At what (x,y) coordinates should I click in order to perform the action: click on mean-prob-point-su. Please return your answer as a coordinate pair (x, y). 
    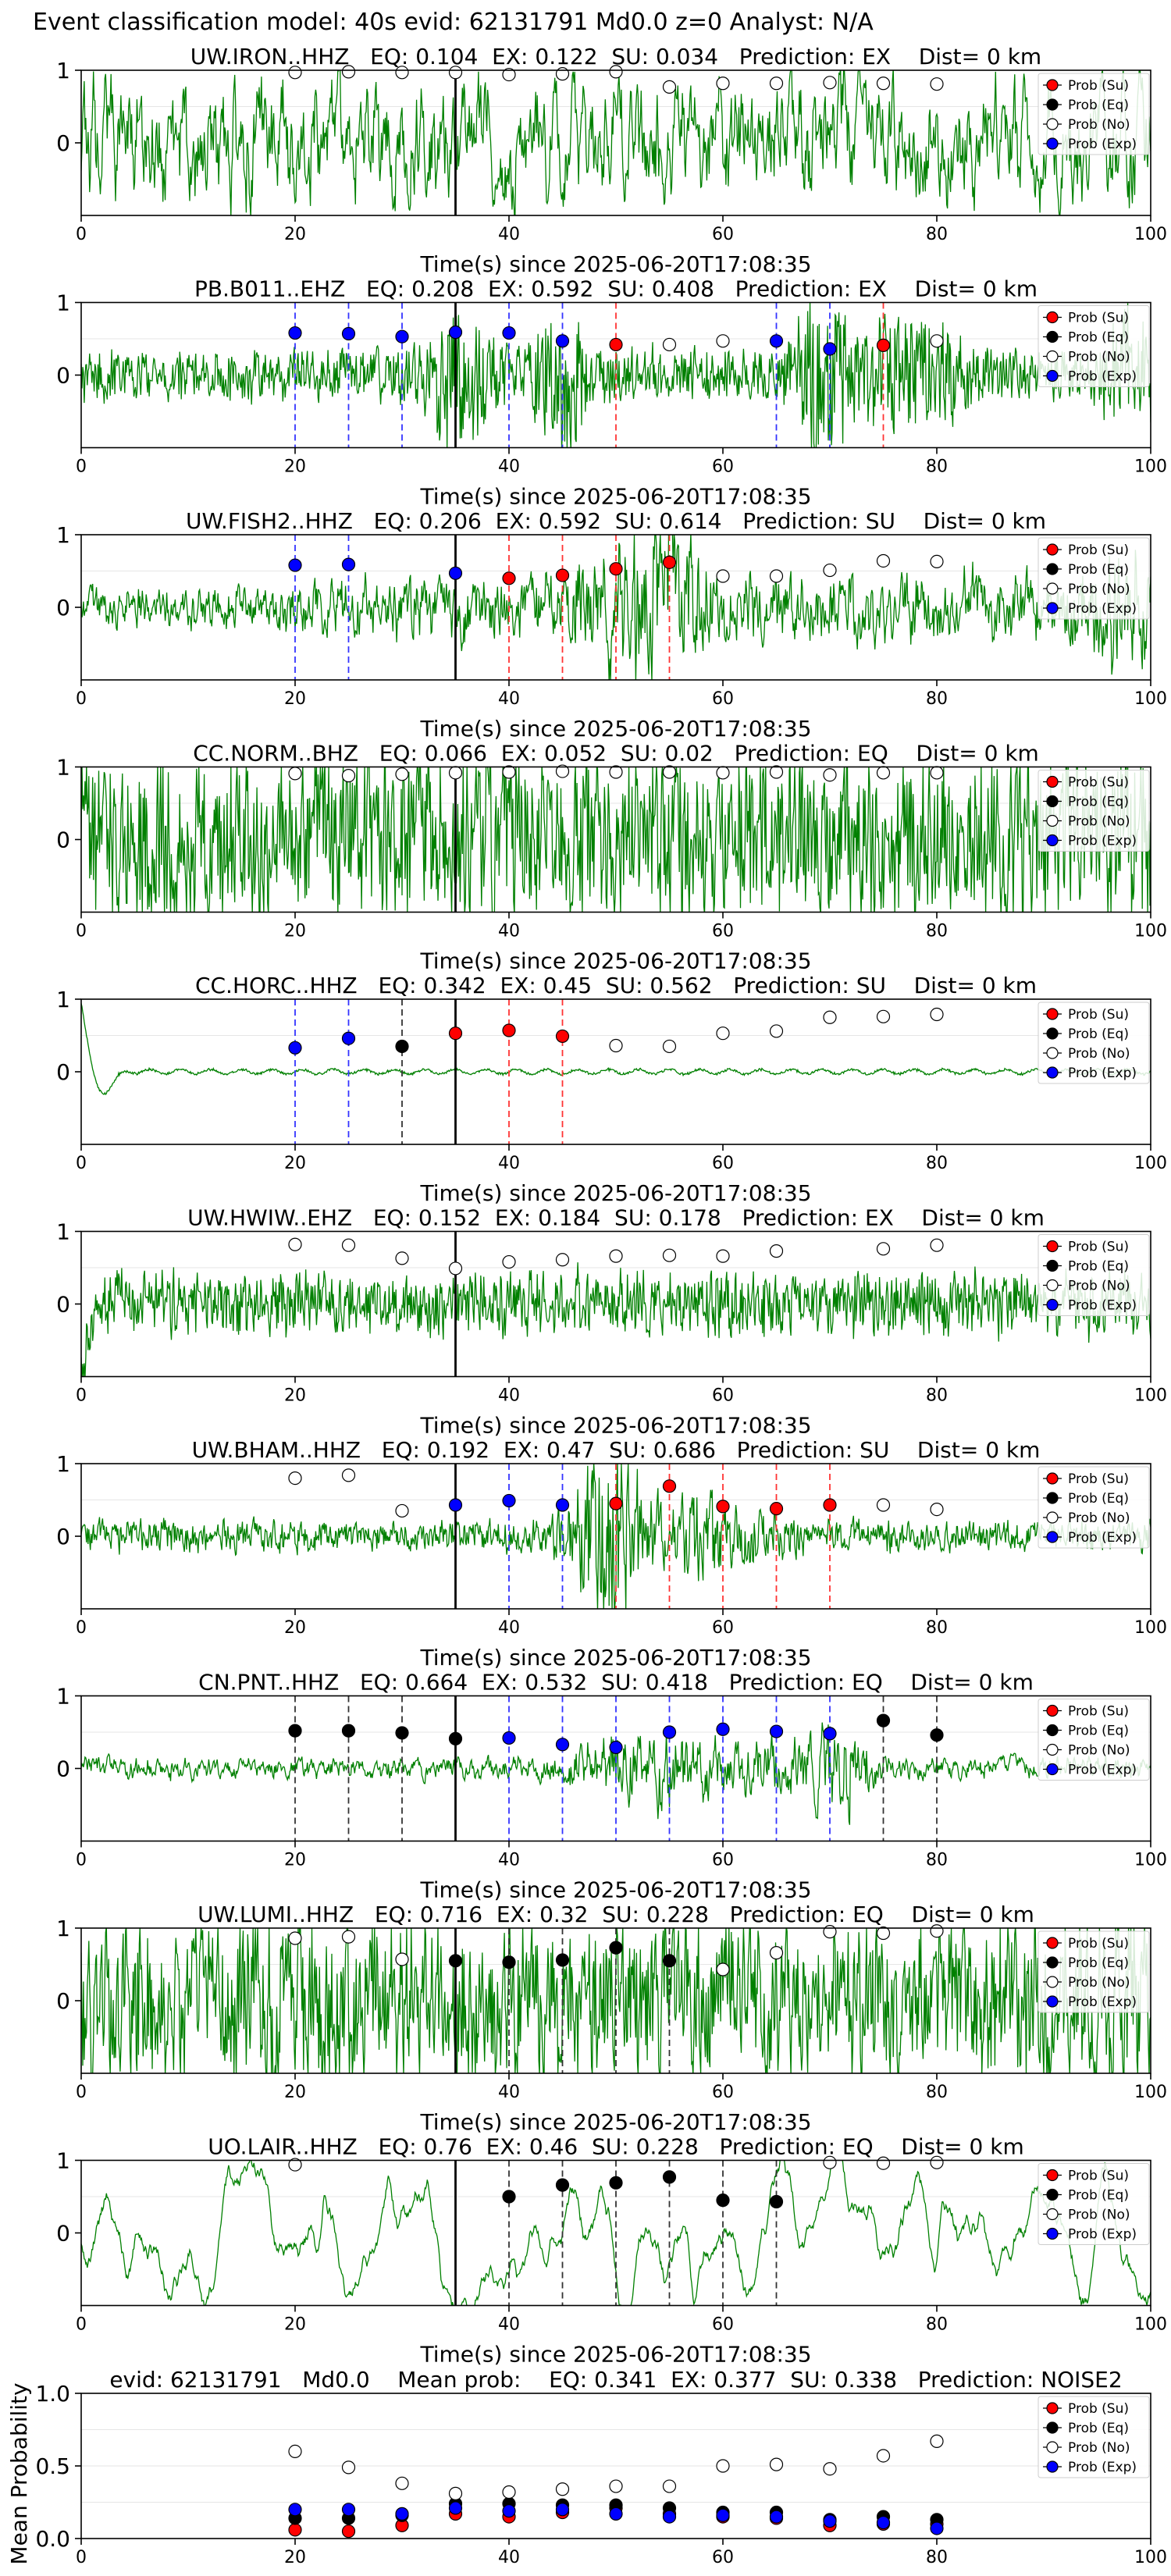
    Looking at the image, I should click on (348, 2531).